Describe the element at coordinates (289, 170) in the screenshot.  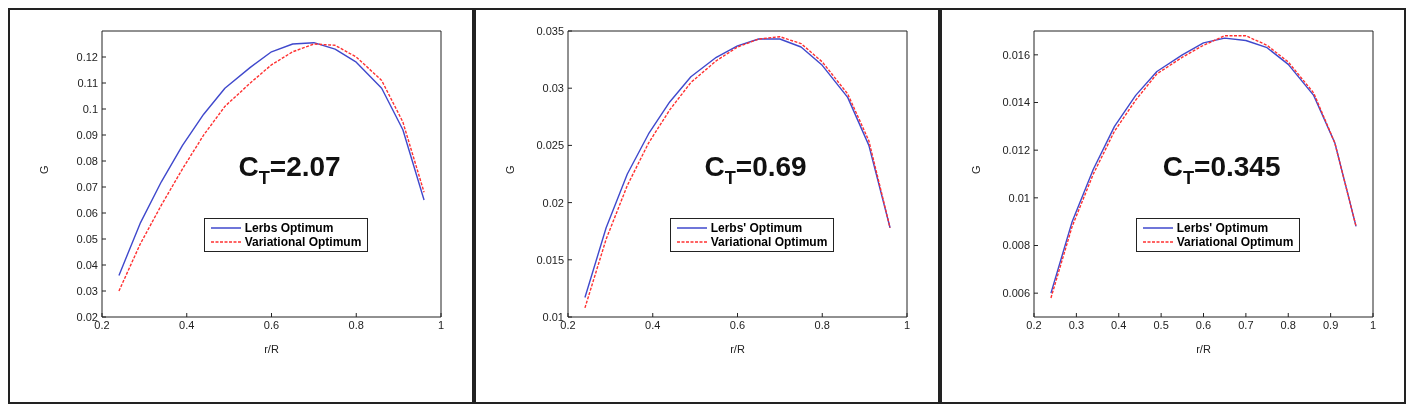
I see `annotation: C$_{T}$=2.07` at that location.